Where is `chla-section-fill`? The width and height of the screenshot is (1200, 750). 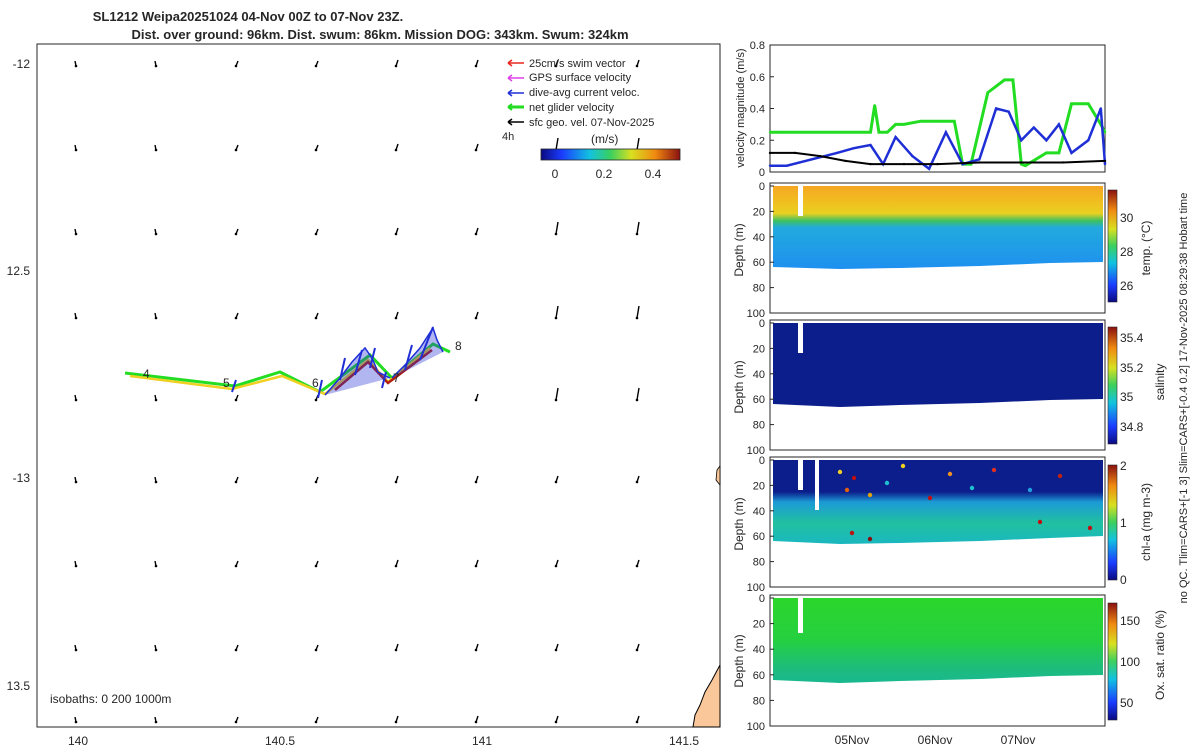
chla-section-fill is located at coordinates (938, 502).